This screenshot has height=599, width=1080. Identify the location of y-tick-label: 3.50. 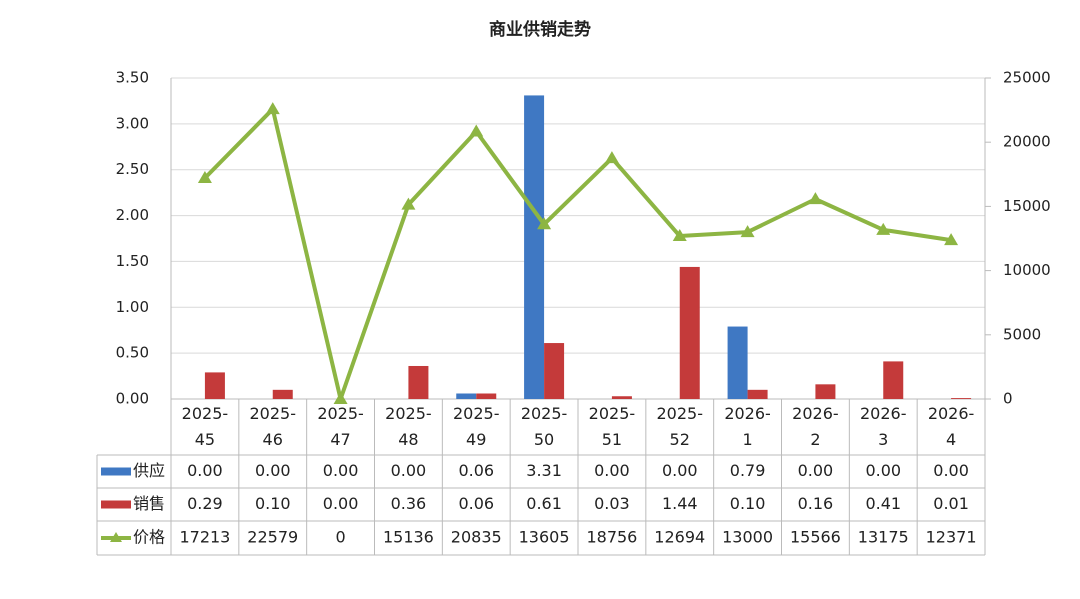
(132, 78).